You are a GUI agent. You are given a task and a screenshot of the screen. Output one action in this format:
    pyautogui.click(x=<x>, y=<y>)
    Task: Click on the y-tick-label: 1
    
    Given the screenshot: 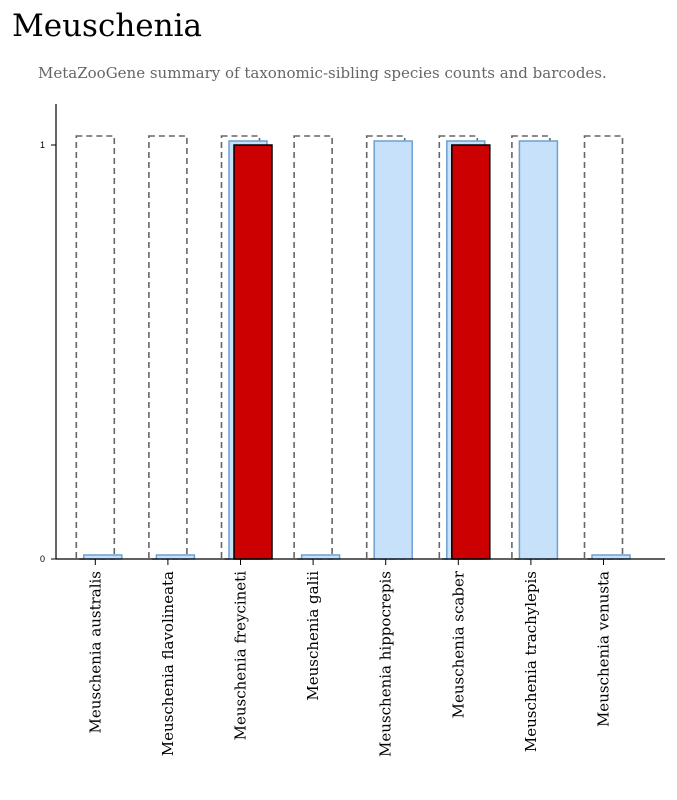 What is the action you would take?
    pyautogui.click(x=42, y=145)
    